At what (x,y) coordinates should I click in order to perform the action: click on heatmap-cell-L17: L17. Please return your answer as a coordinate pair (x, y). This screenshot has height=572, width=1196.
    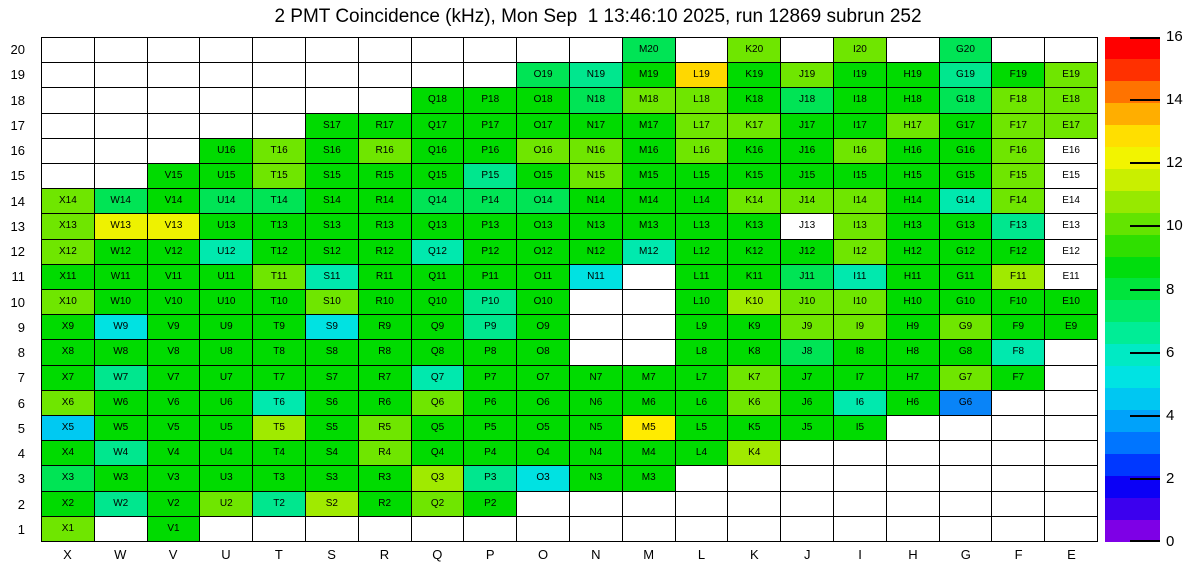
    Looking at the image, I should click on (702, 126).